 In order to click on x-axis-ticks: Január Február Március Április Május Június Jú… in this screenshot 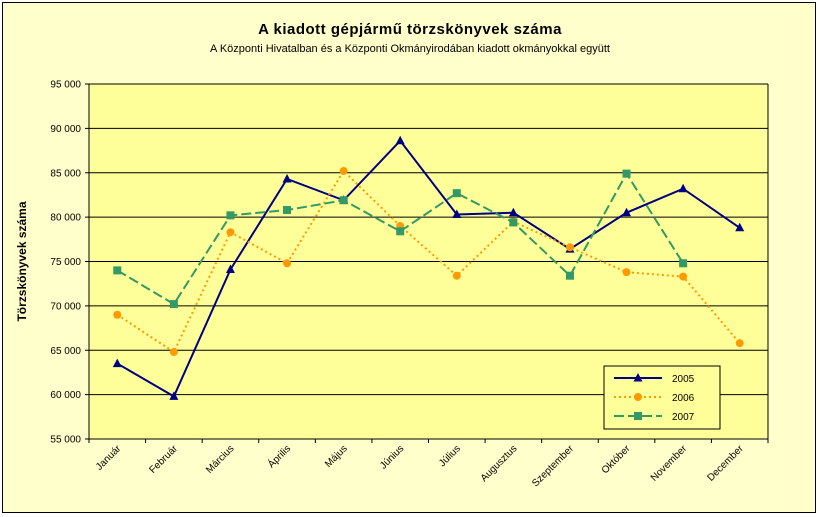, I will do `click(428, 464)`.